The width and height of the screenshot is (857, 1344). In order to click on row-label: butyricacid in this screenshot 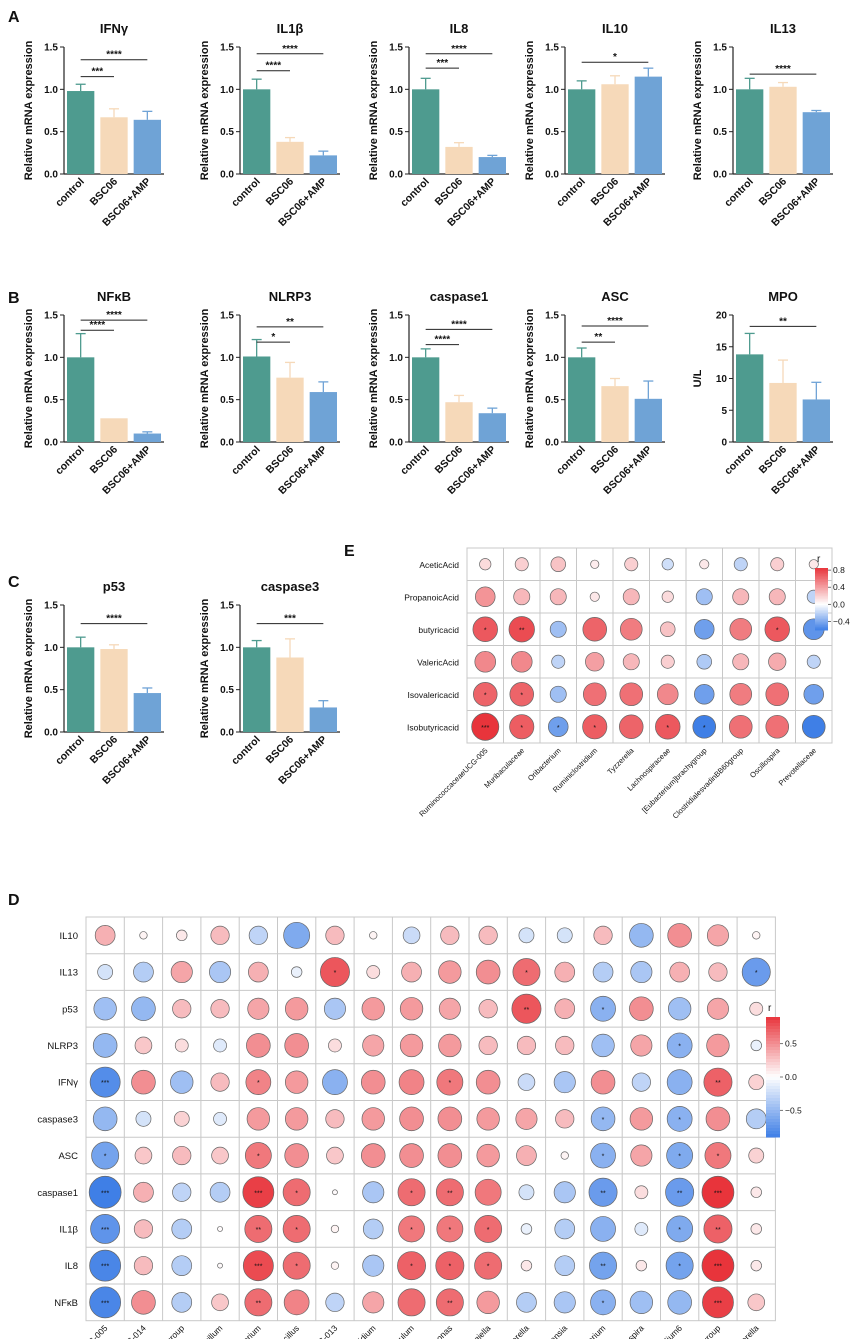, I will do `click(438, 630)`.